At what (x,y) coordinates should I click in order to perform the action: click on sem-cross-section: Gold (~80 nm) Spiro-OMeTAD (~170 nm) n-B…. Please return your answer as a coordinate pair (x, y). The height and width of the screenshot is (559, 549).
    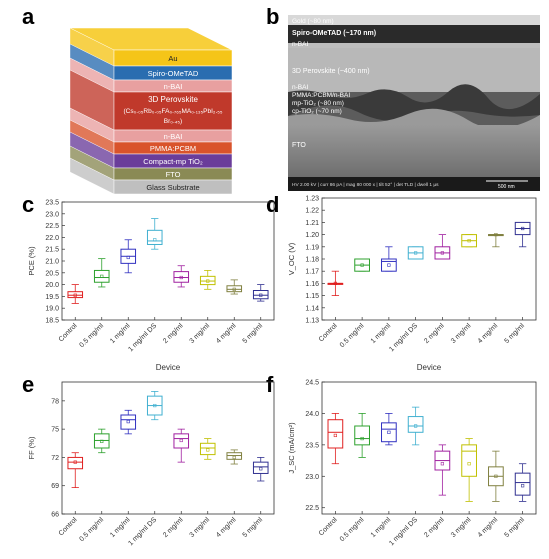
    Looking at the image, I should click on (414, 103).